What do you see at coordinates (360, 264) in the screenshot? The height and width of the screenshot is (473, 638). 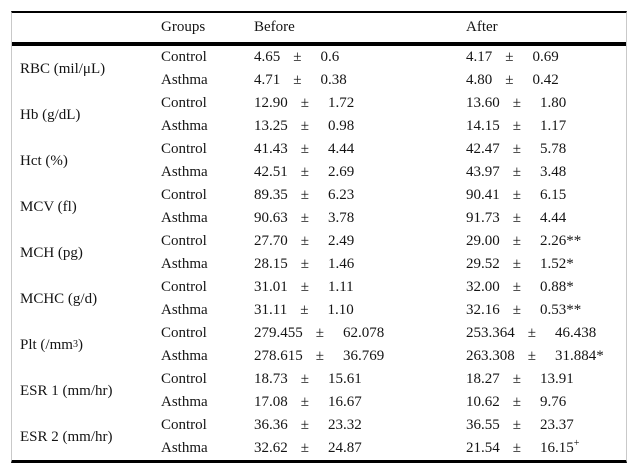 I see `before-measure: 28.15 ±1.46` at bounding box center [360, 264].